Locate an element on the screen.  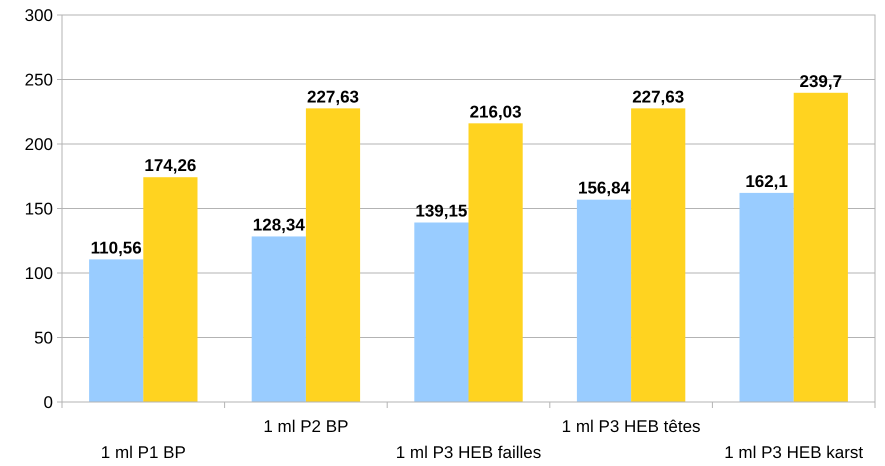
y-tick-label: 50 is located at coordinates (43, 338).